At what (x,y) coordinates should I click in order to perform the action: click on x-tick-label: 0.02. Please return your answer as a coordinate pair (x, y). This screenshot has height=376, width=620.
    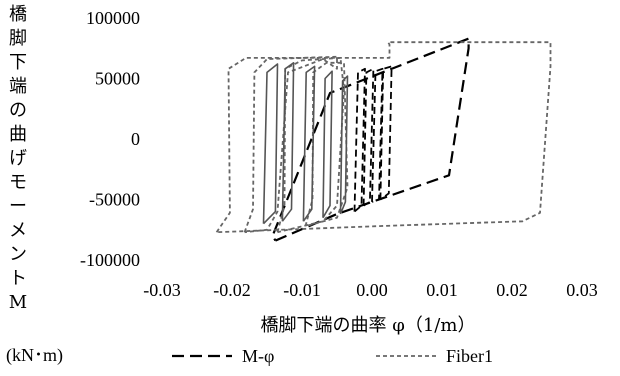
    Looking at the image, I should click on (512, 290).